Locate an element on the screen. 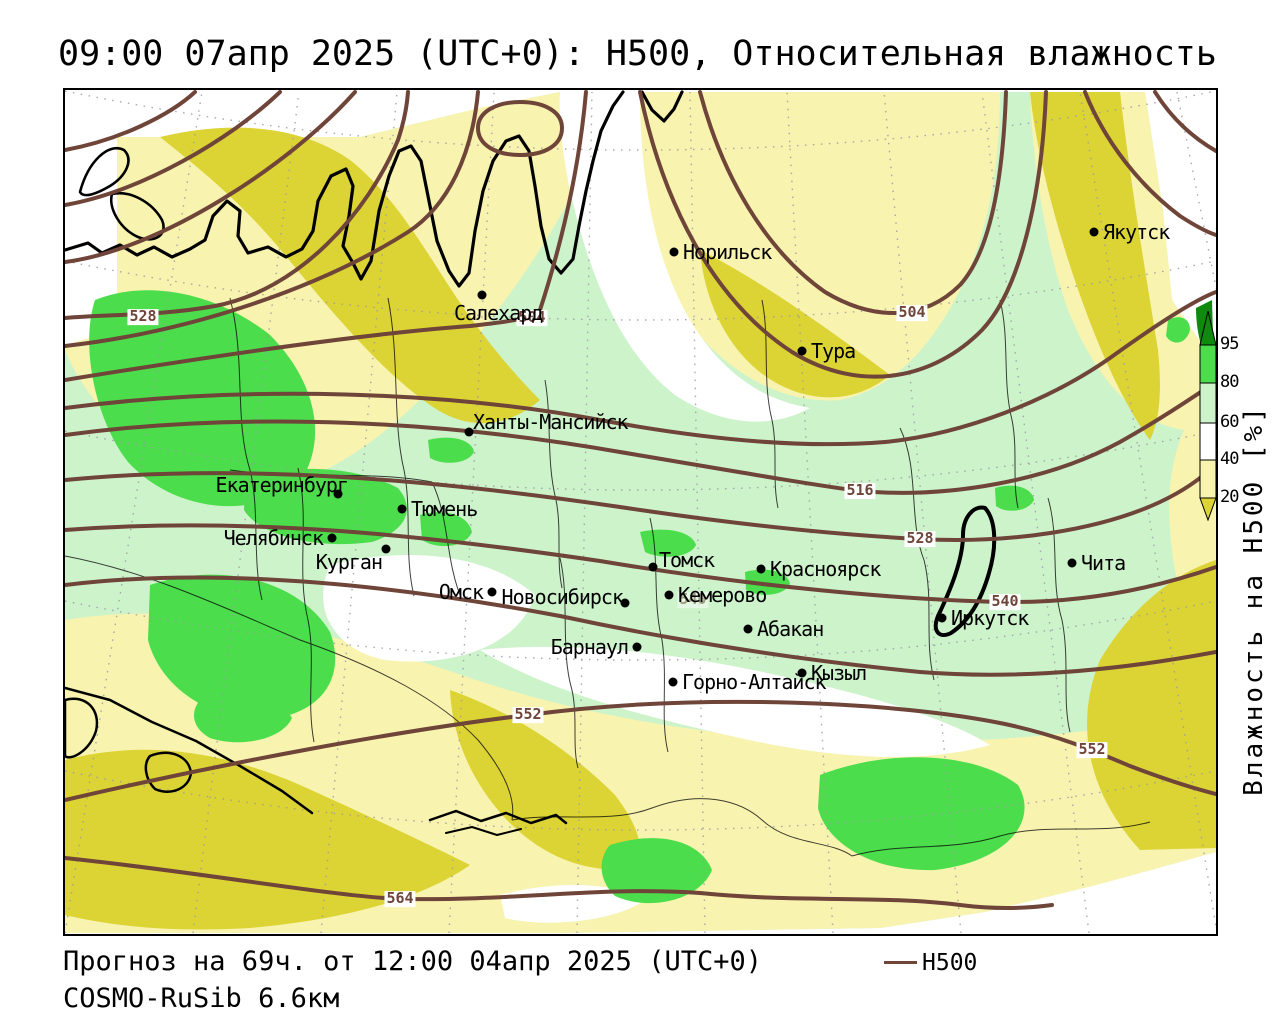 The height and width of the screenshot is (1024, 1280). city-label: Челябинск is located at coordinates (273, 538).